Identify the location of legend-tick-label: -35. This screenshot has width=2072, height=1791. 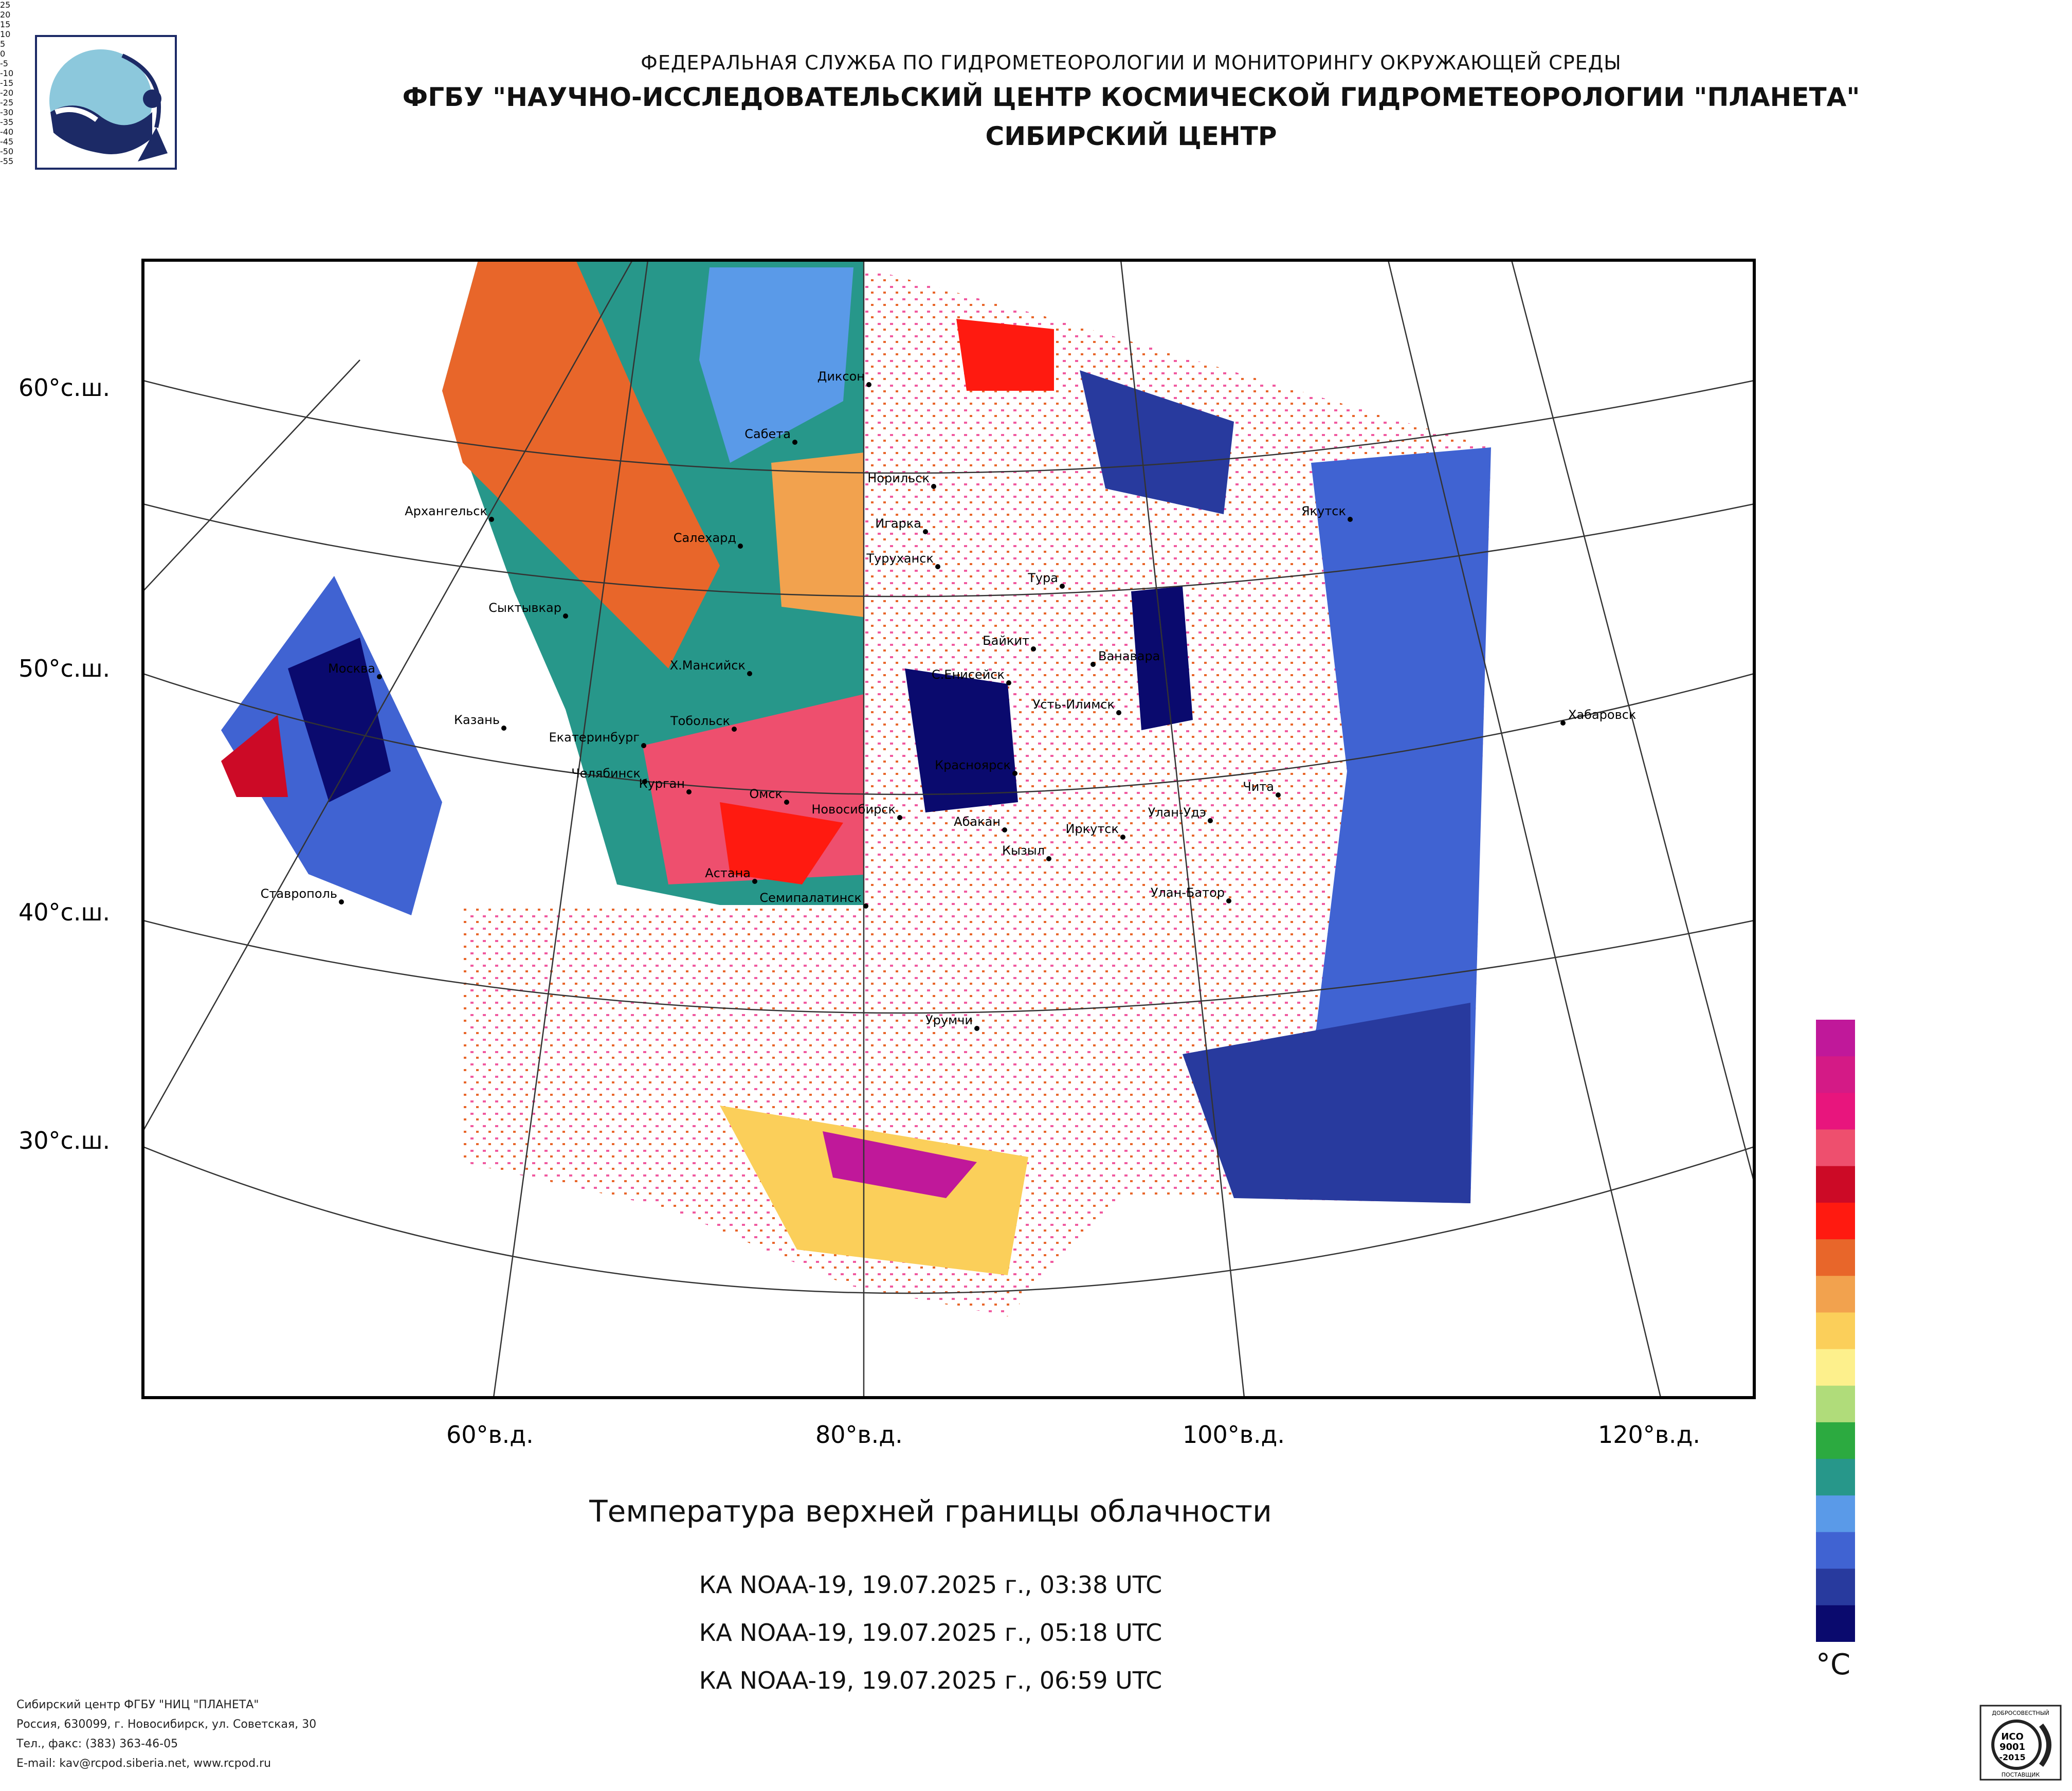
(7, 122).